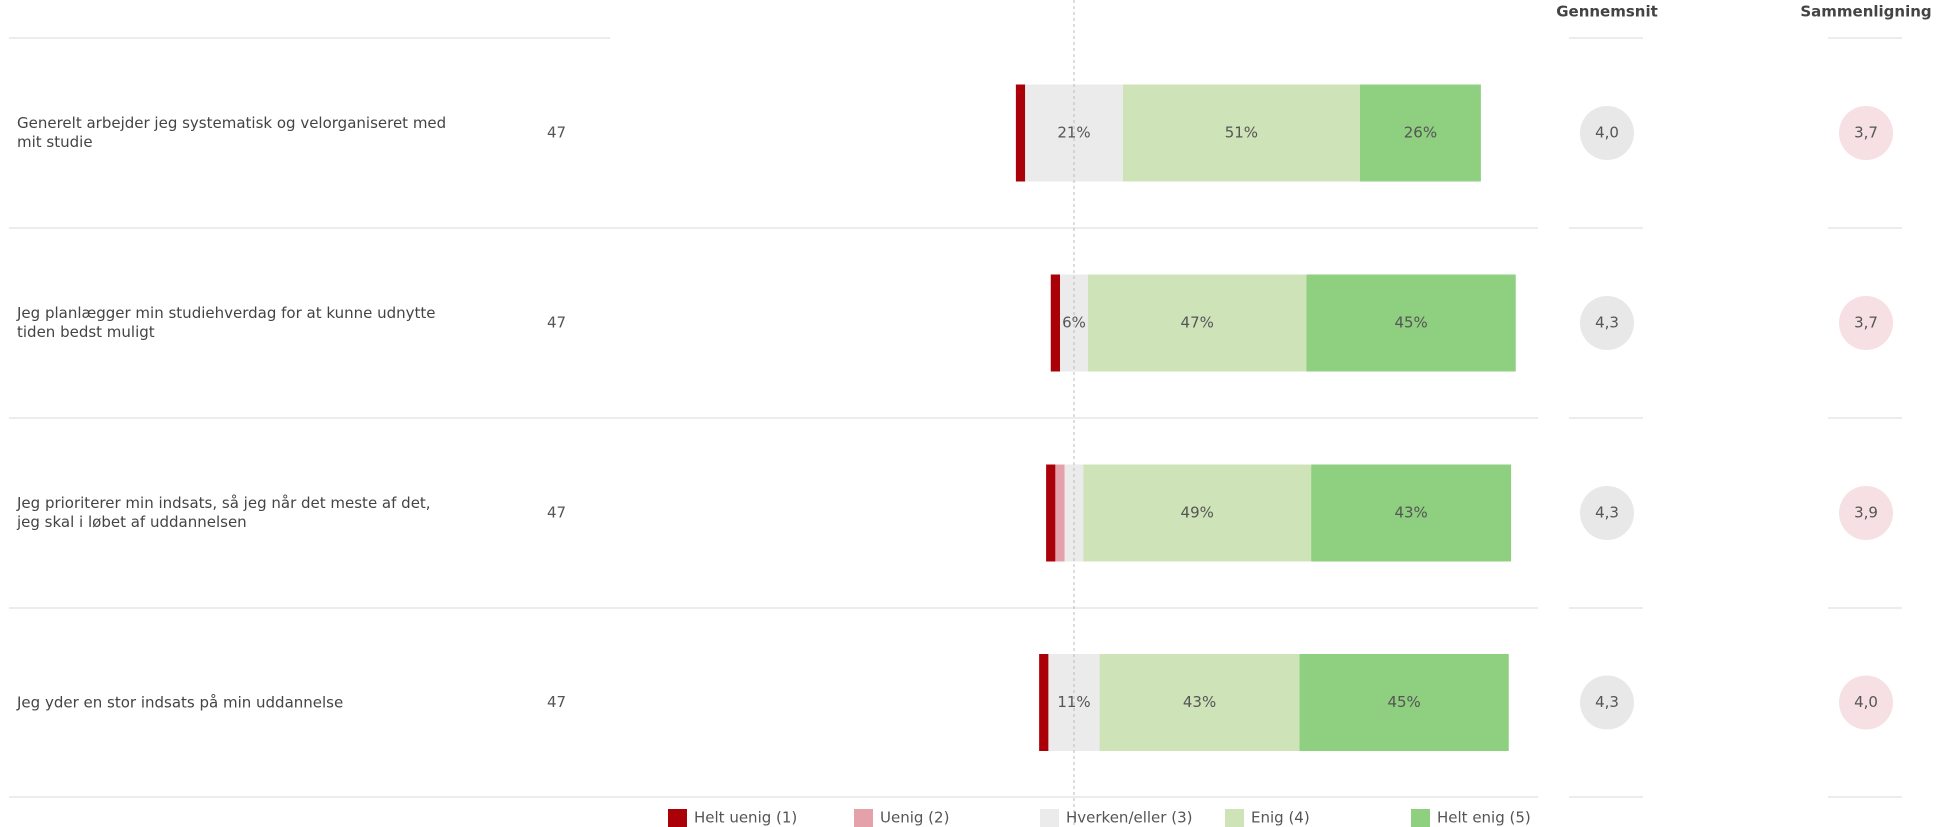 This screenshot has height=827, width=1936. Describe the element at coordinates (745, 818) in the screenshot. I see `legend-label: Helt uenig (1)` at that location.